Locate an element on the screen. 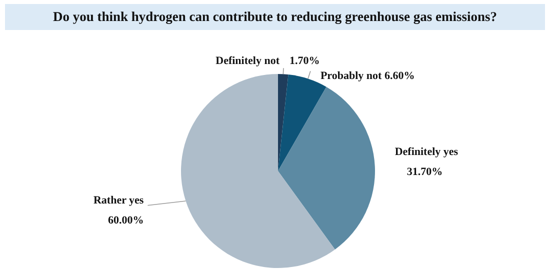  slice-label: Probably not is located at coordinates (351, 76).